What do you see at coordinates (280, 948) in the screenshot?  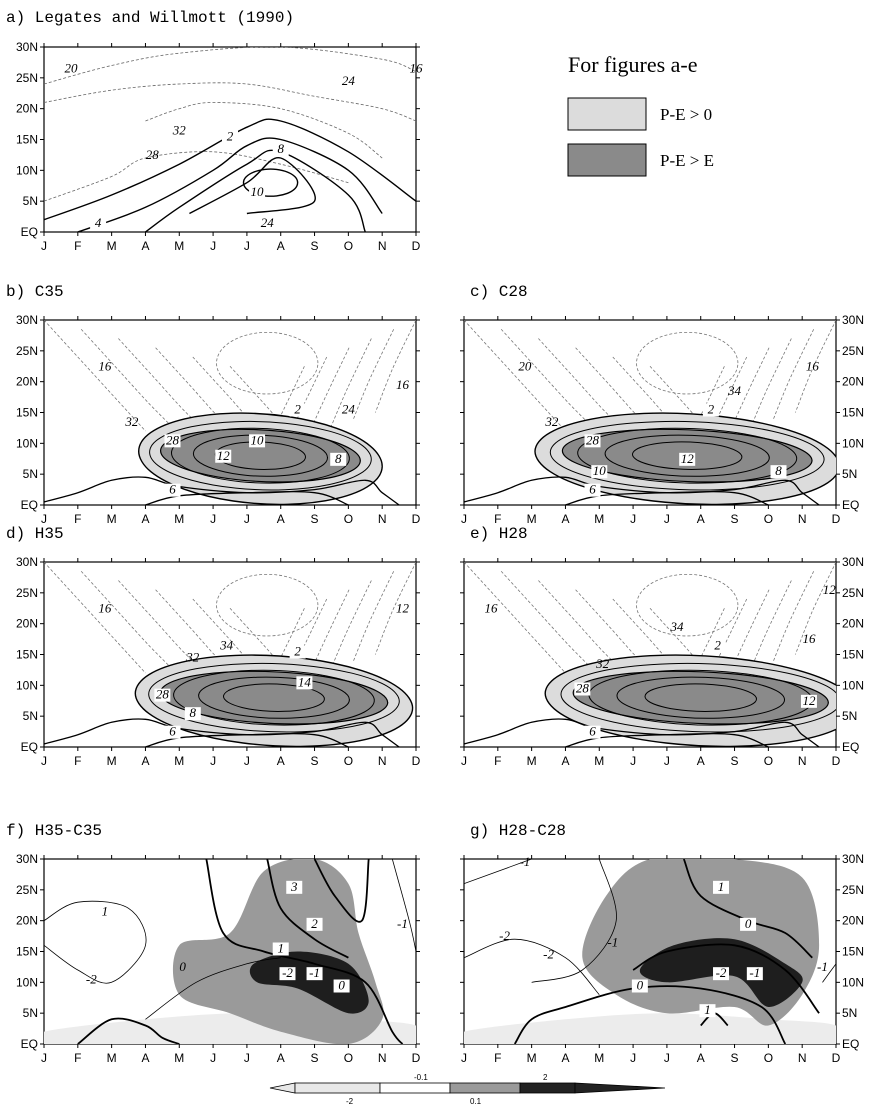 I see `contour-label: 1` at bounding box center [280, 948].